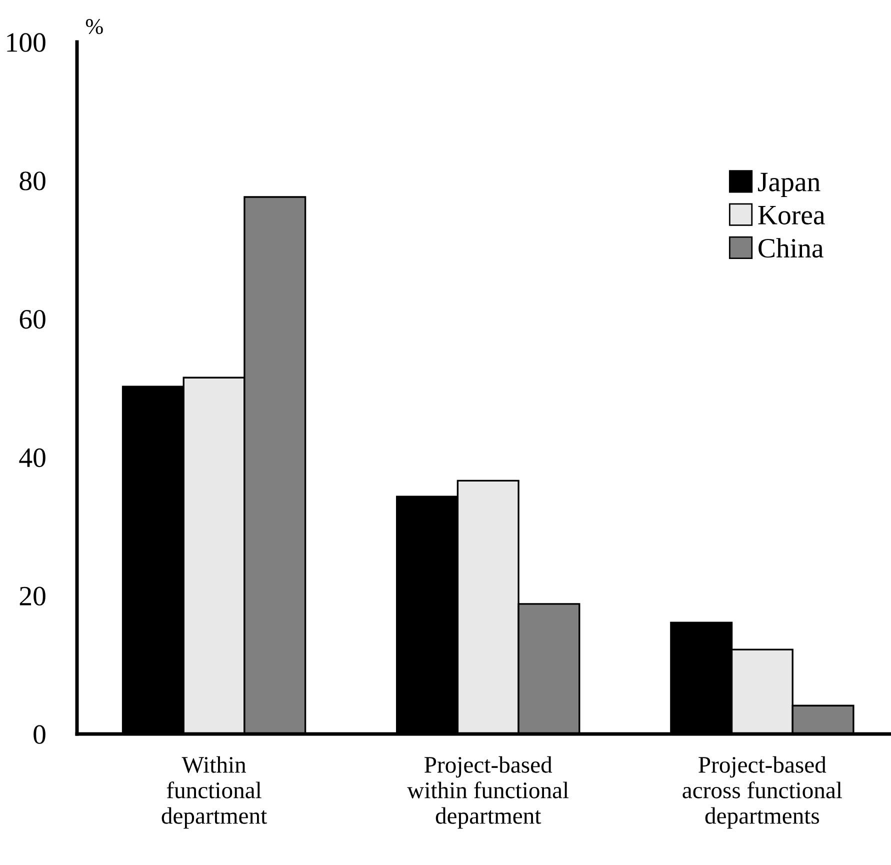 This screenshot has width=891, height=865. Describe the element at coordinates (791, 248) in the screenshot. I see `legend-label: China` at that location.